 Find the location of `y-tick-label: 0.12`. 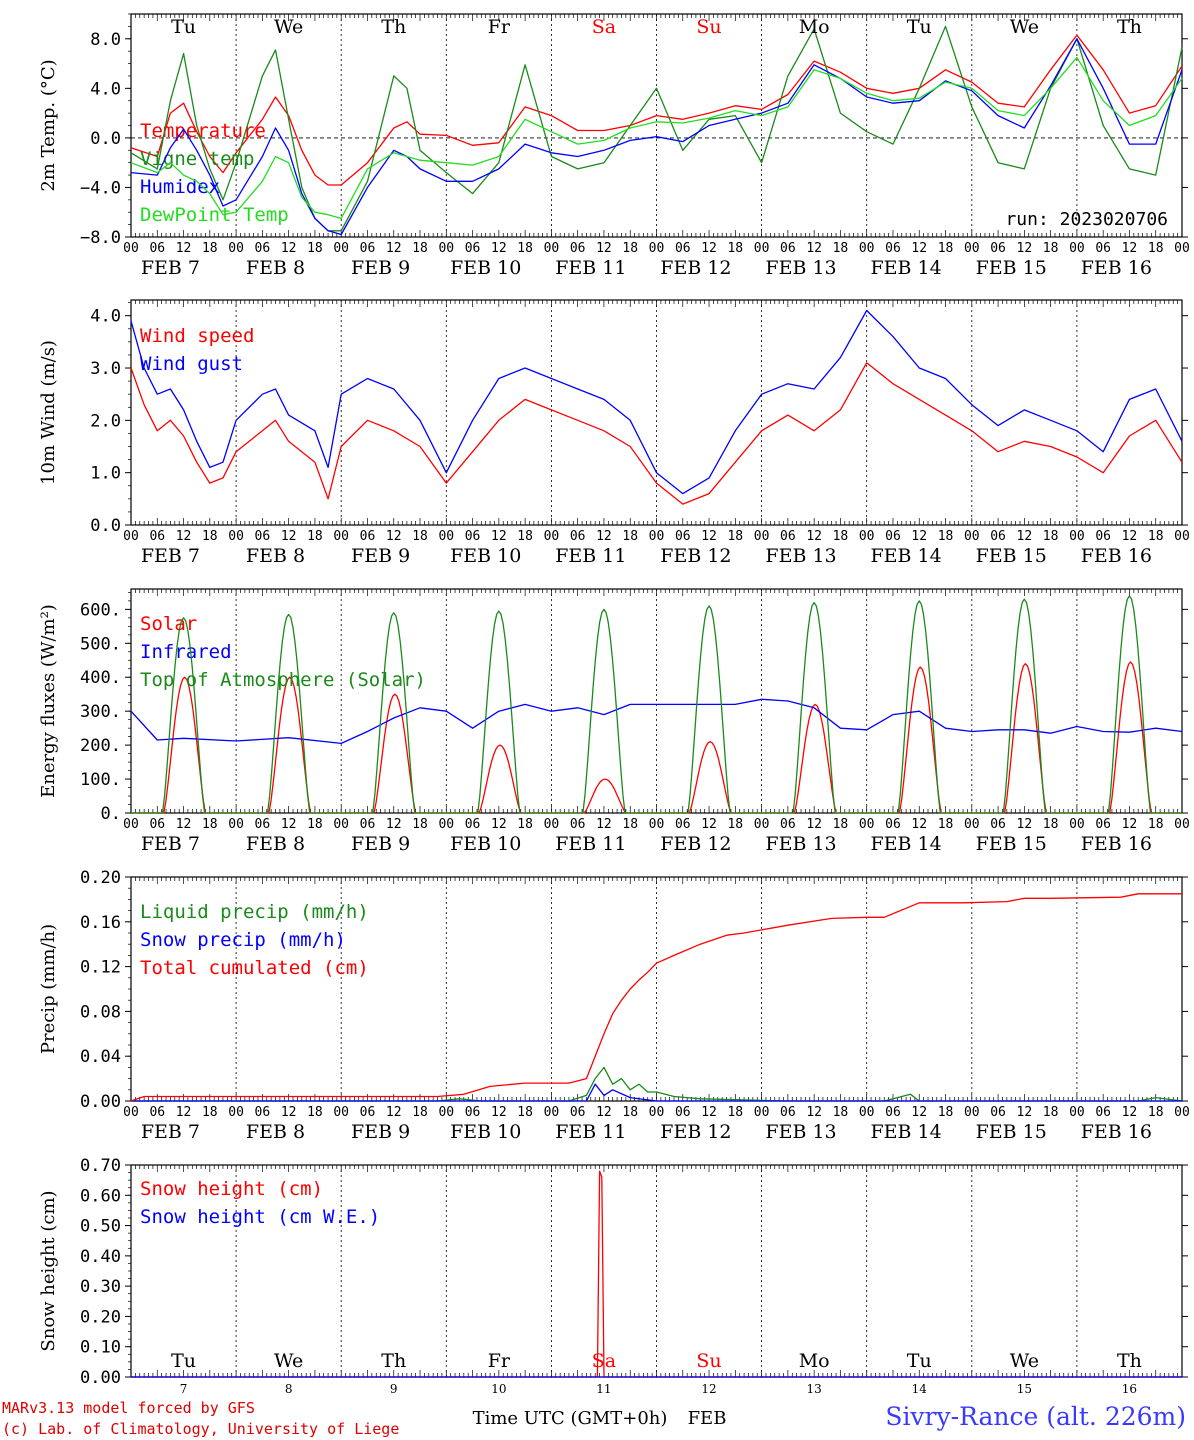

y-tick-label: 0.12 is located at coordinates (100, 968).